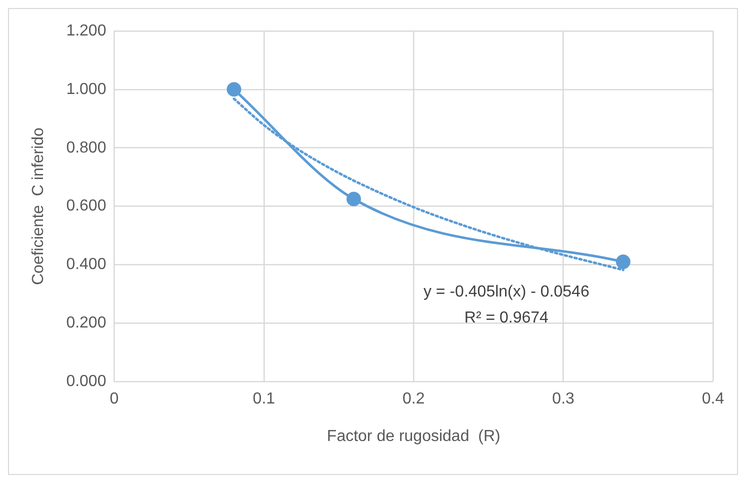  What do you see at coordinates (86, 381) in the screenshot?
I see `y-tick-label: 0.000` at bounding box center [86, 381].